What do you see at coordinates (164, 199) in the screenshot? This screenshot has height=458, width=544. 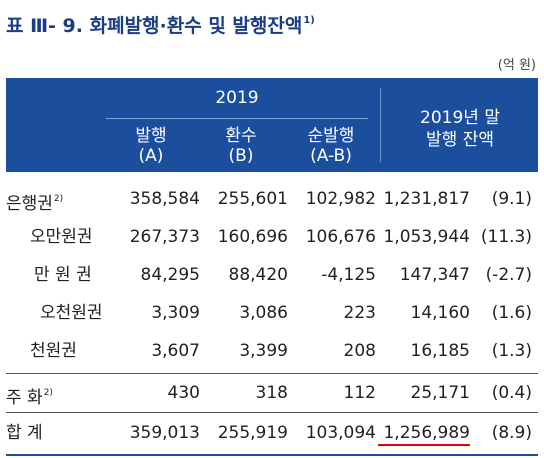 I see `issue-cell: 358,584` at bounding box center [164, 199].